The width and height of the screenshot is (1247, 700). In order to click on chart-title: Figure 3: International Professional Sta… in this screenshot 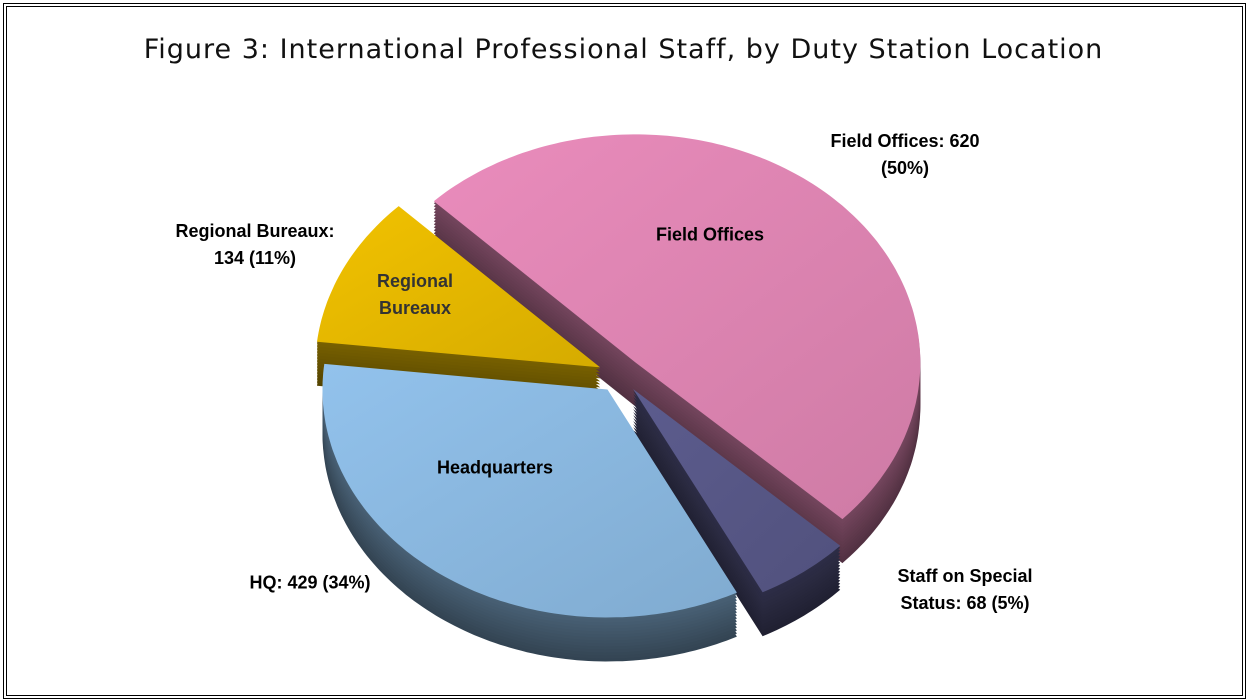, I will do `click(623, 49)`.